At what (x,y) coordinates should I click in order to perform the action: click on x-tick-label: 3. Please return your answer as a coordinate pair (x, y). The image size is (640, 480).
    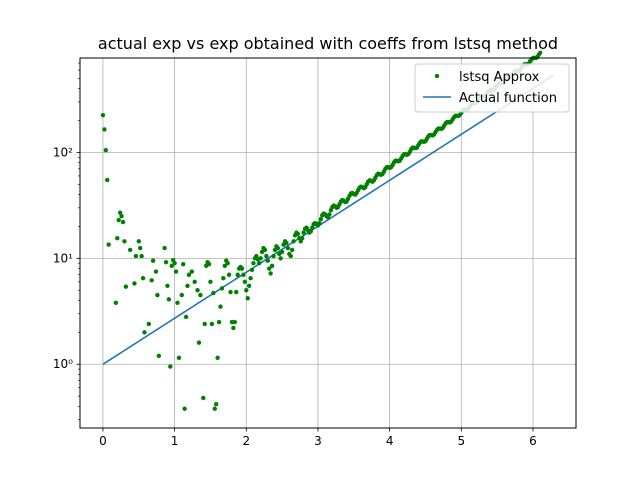
    Looking at the image, I should click on (318, 441).